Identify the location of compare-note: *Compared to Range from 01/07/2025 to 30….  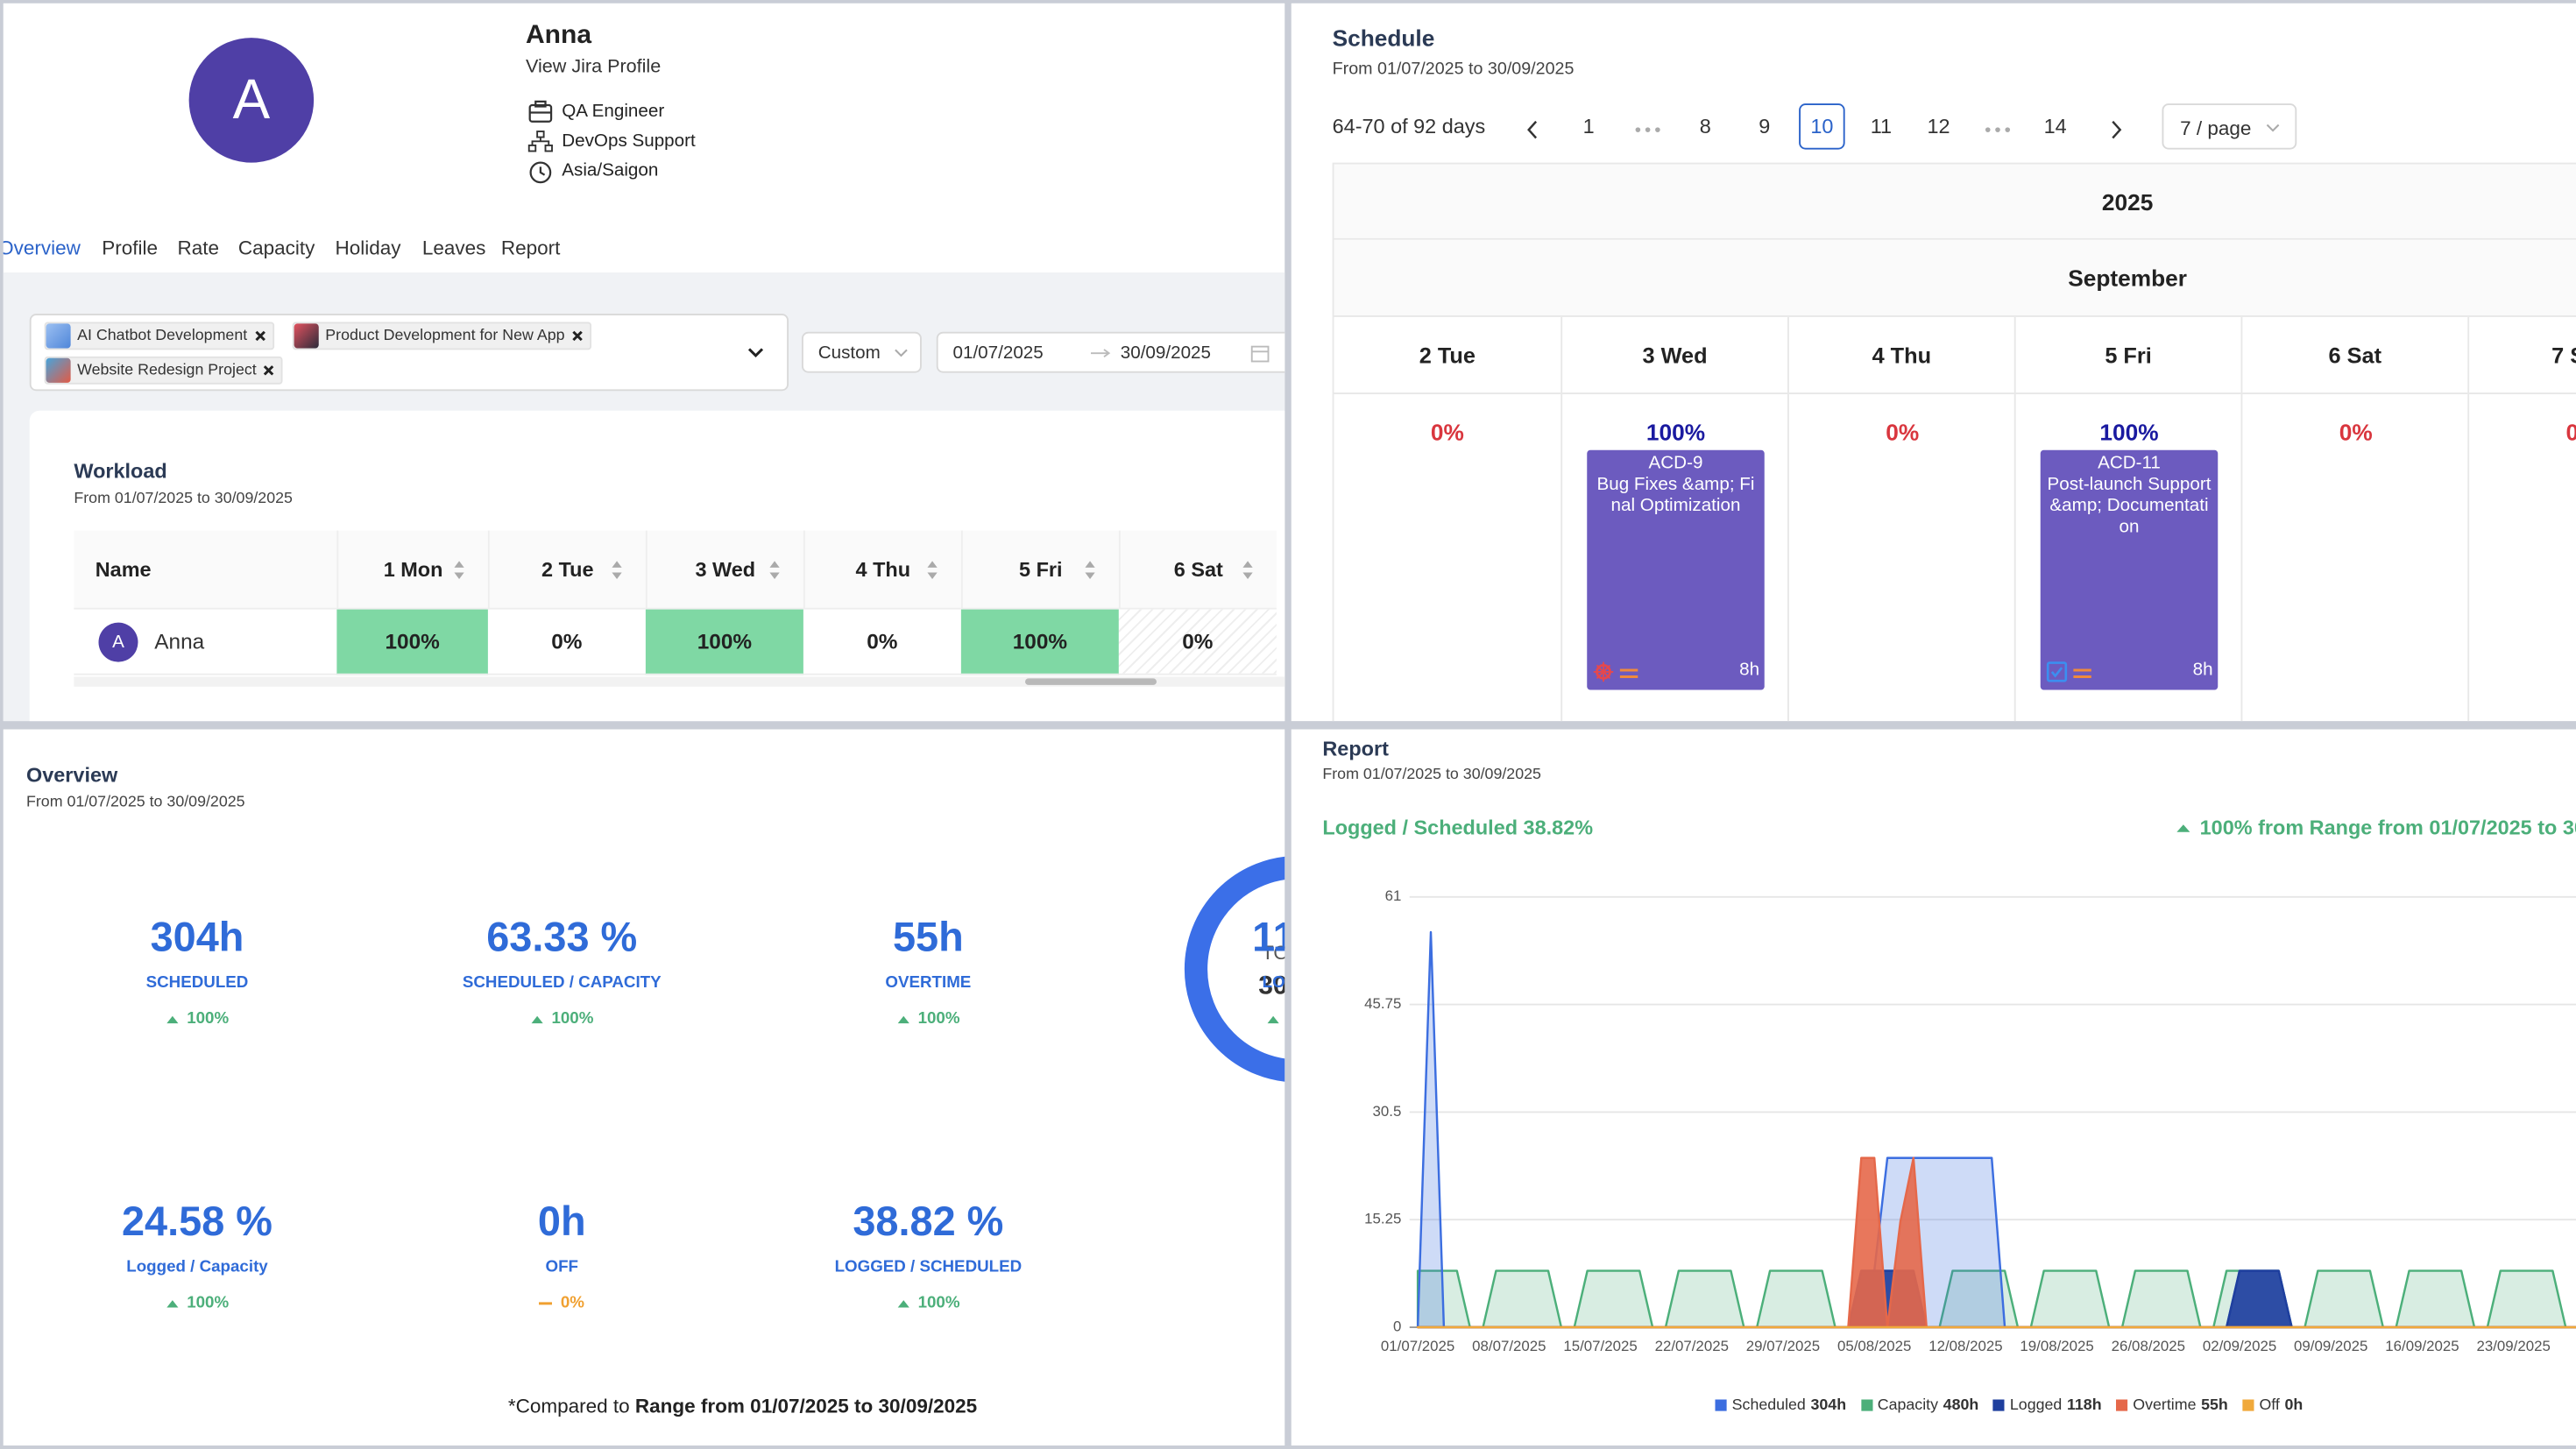
(742, 1406).